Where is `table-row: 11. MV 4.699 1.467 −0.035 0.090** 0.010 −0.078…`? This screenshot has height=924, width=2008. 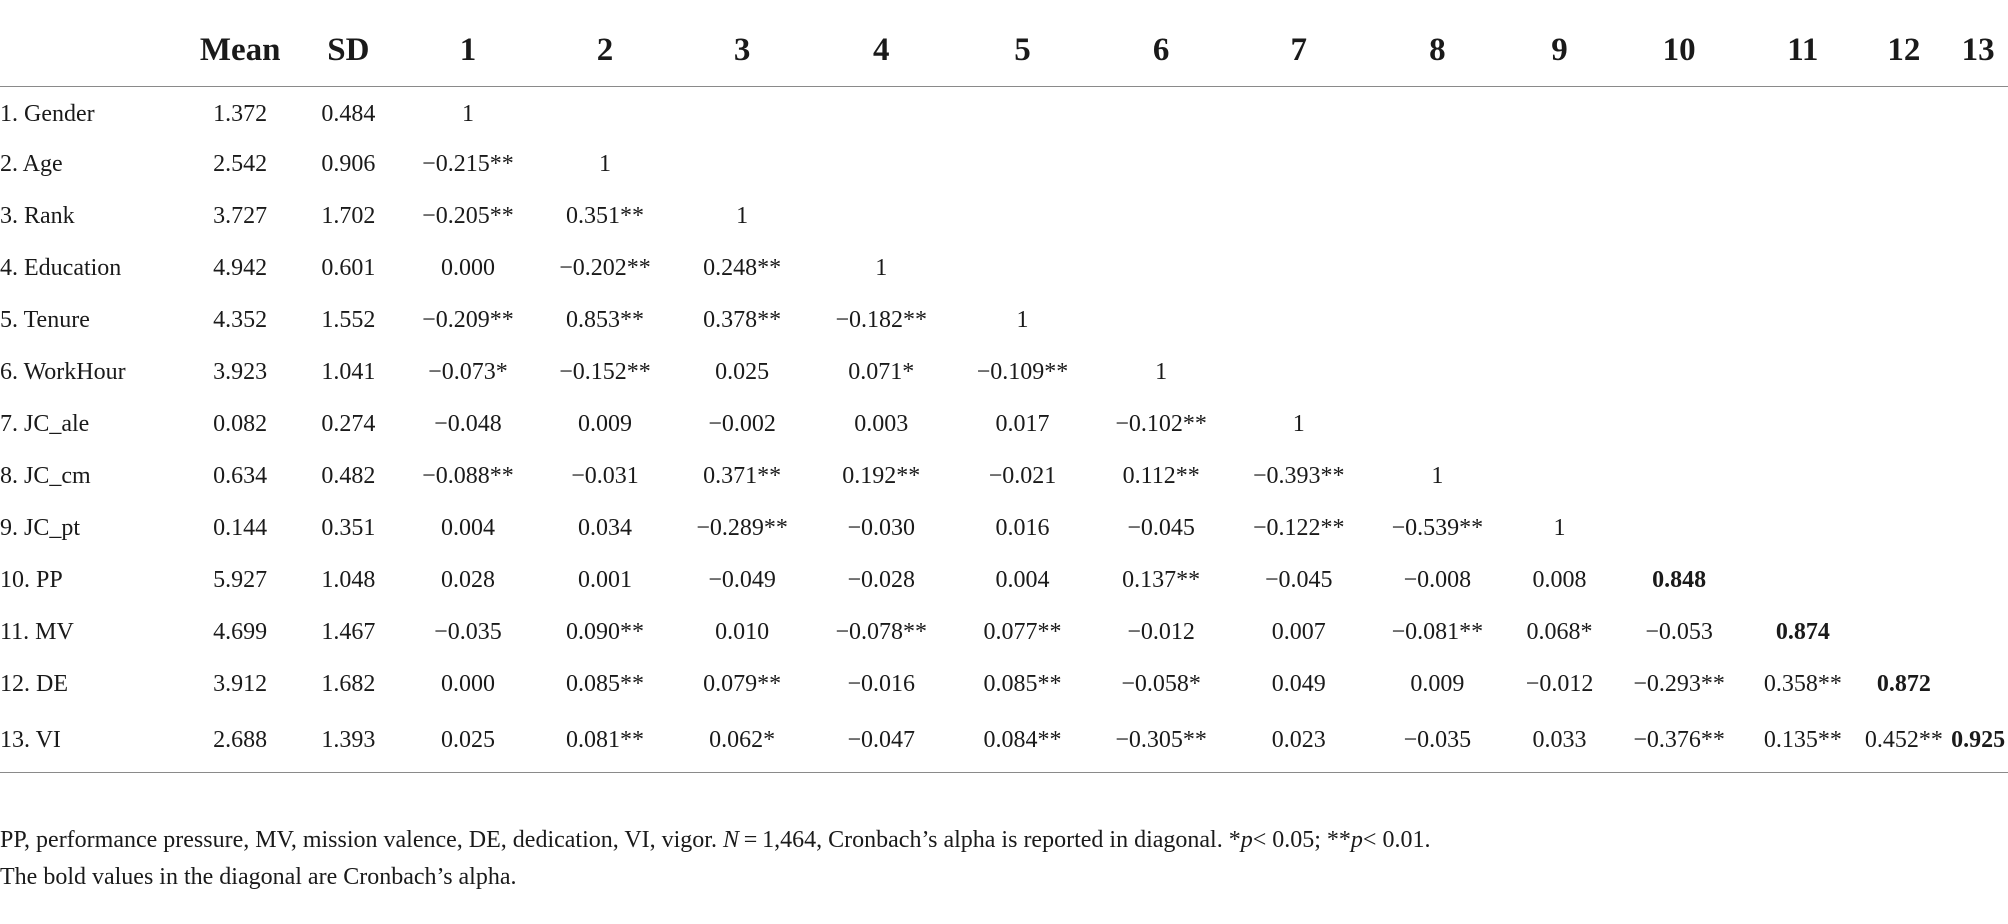
table-row: 11. MV 4.699 1.467 −0.035 0.090** 0.010 −0.078… is located at coordinates (1004, 632).